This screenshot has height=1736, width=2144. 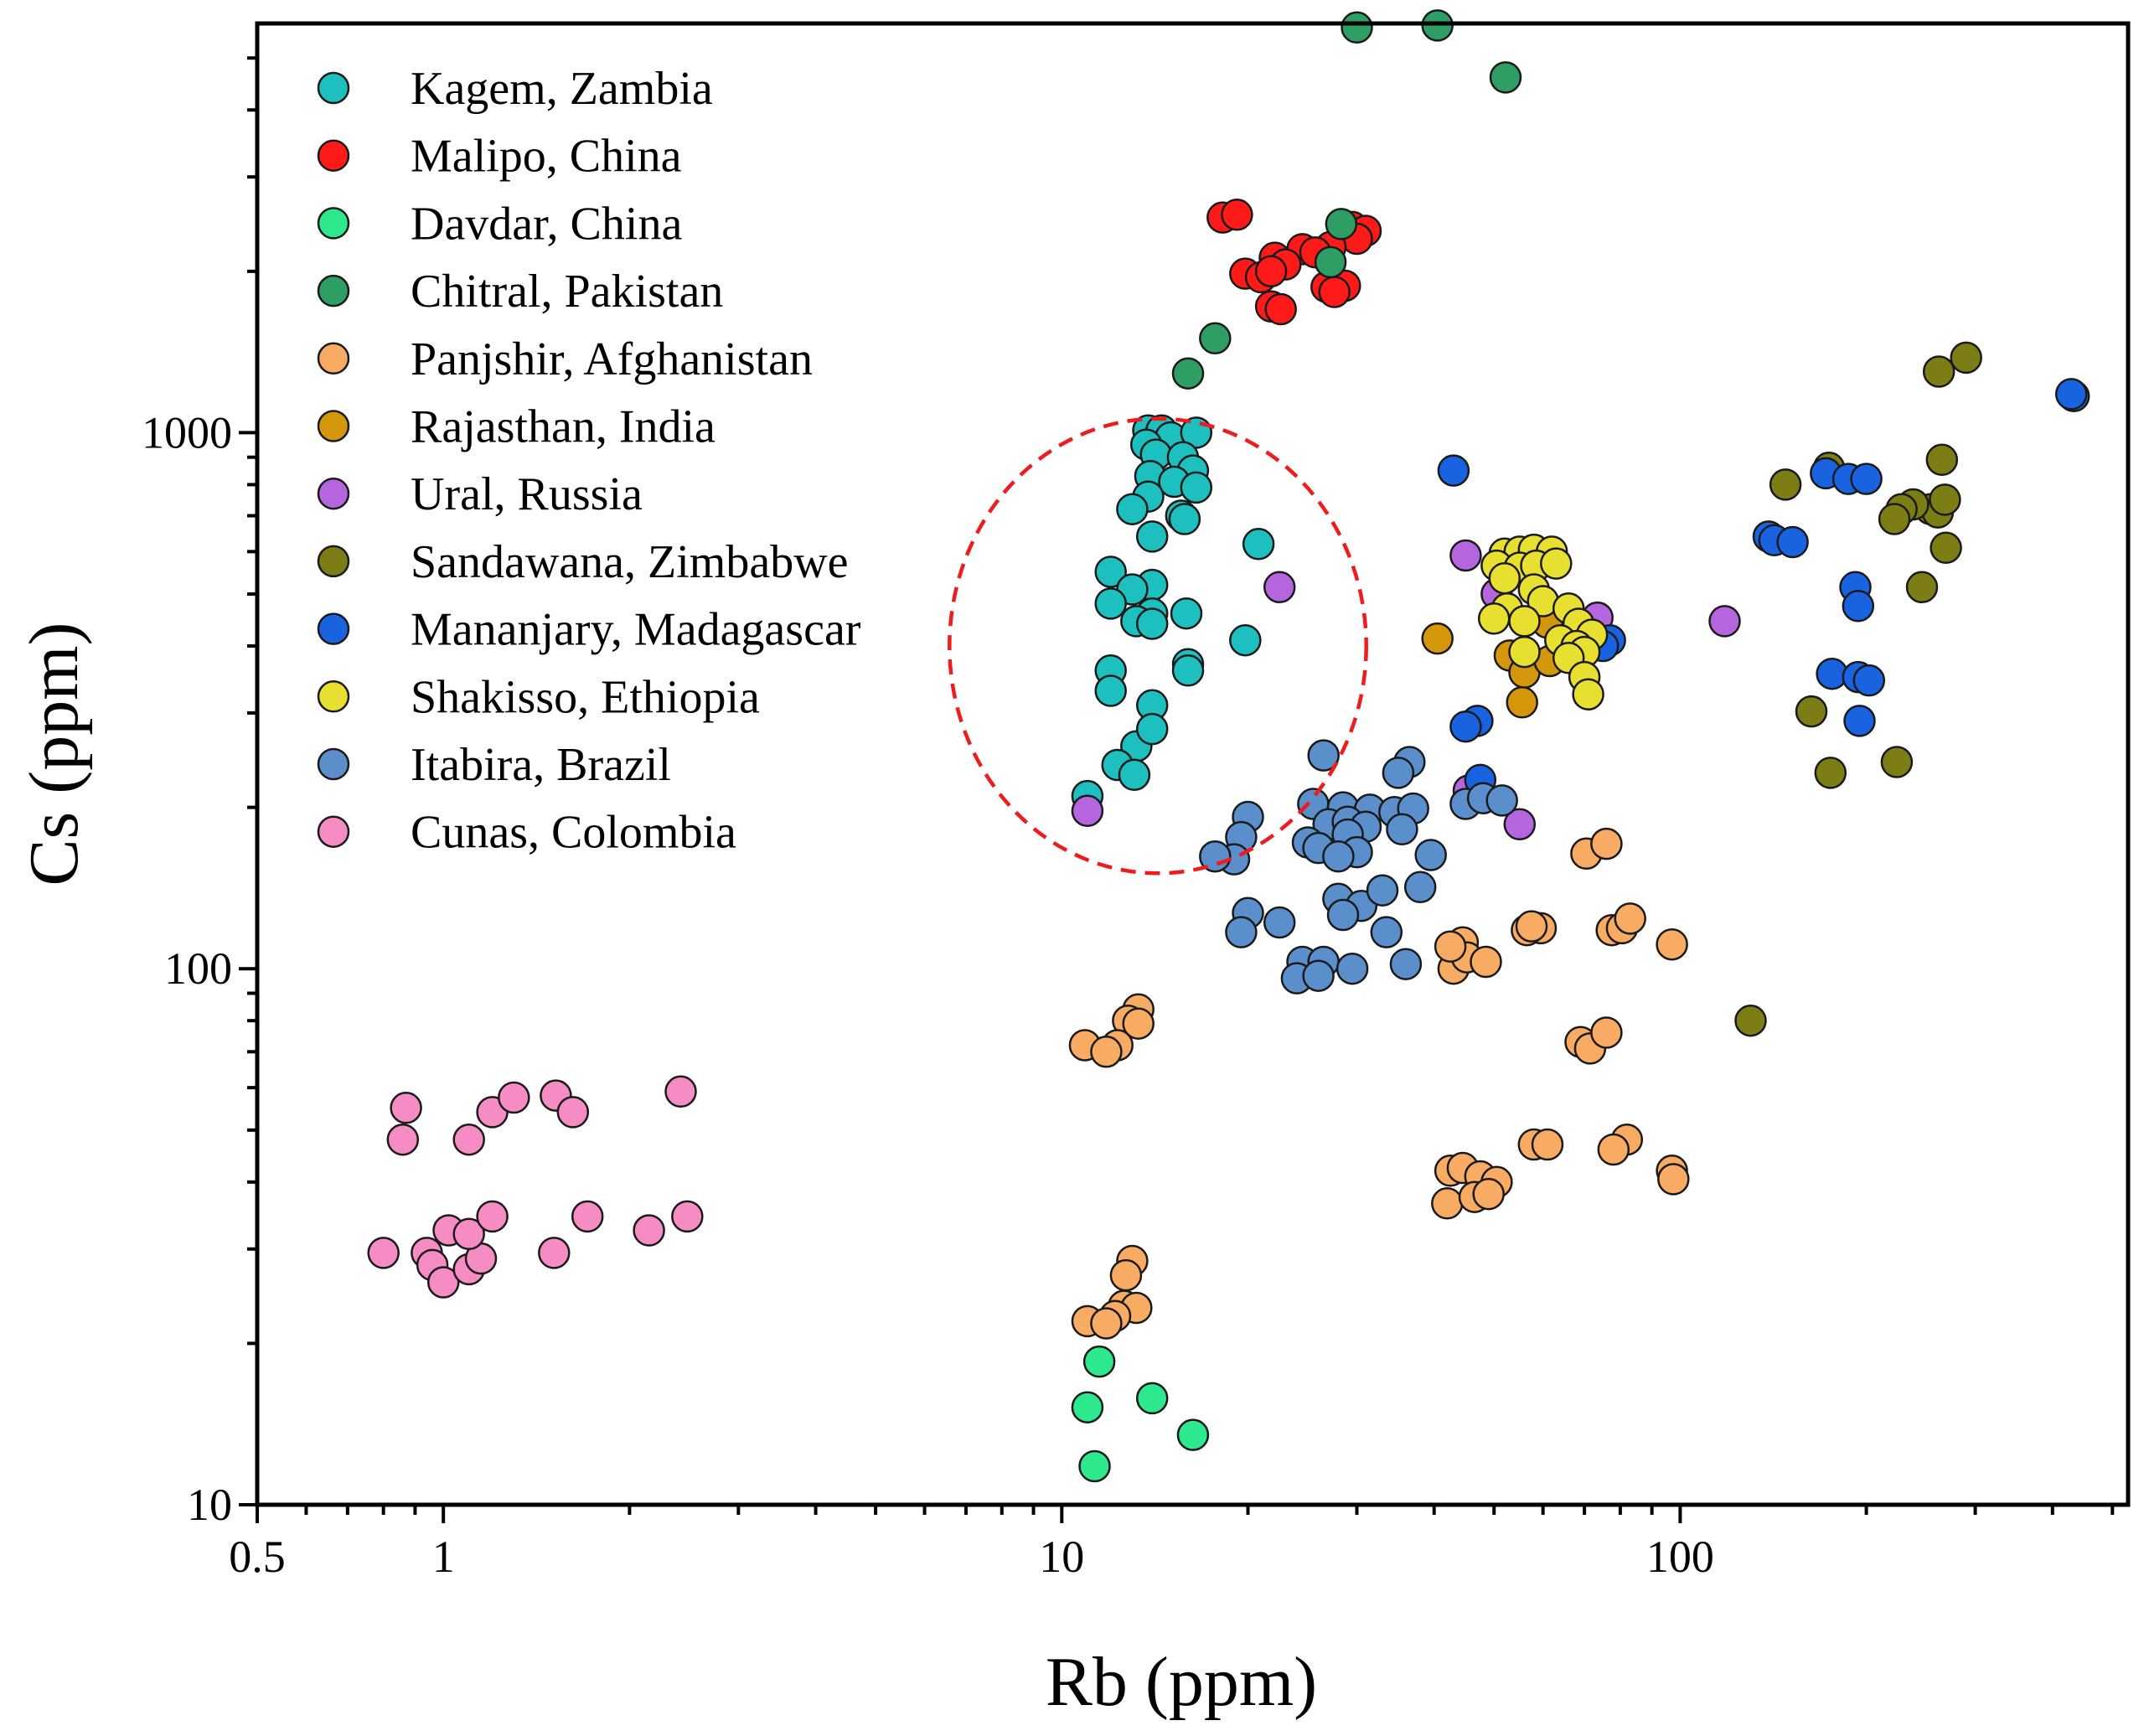 I want to click on legend-item: Ural, Russia, so click(x=480, y=494).